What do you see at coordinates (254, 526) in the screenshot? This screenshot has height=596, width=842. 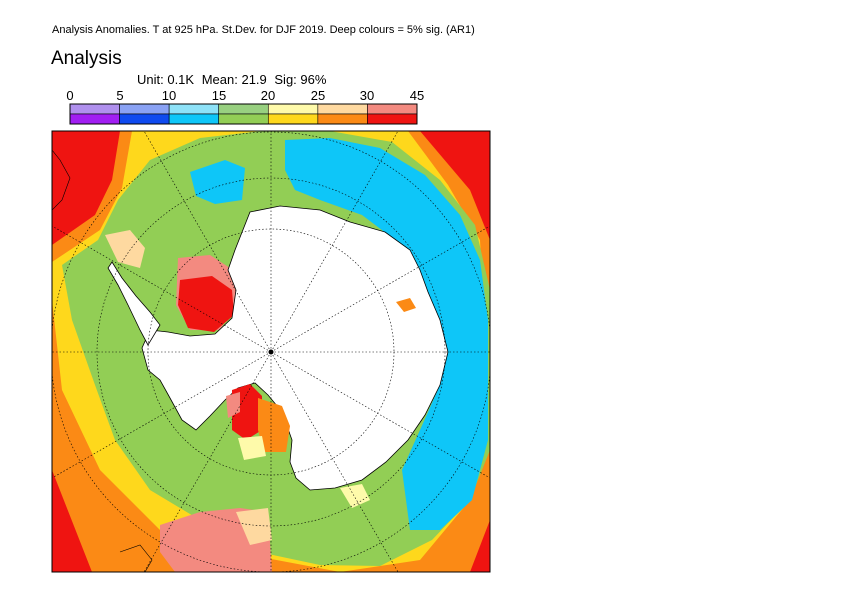 I see `field-paleorange-pacific` at bounding box center [254, 526].